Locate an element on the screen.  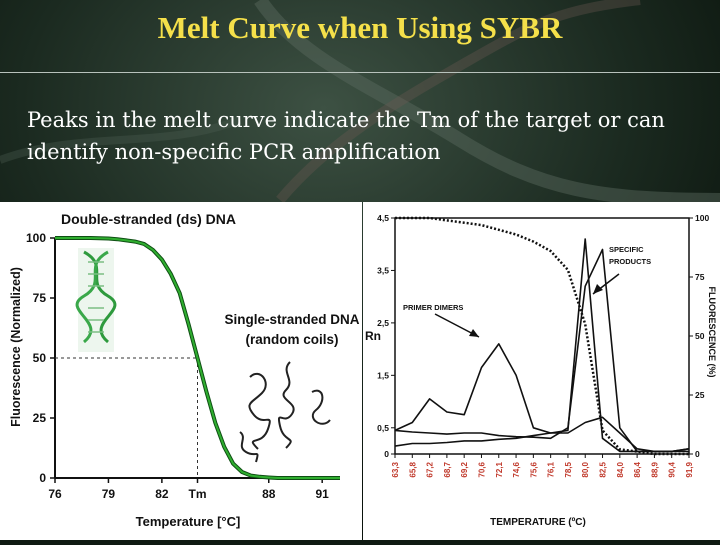
y-tick-label: 0,5 is located at coordinates (383, 428).